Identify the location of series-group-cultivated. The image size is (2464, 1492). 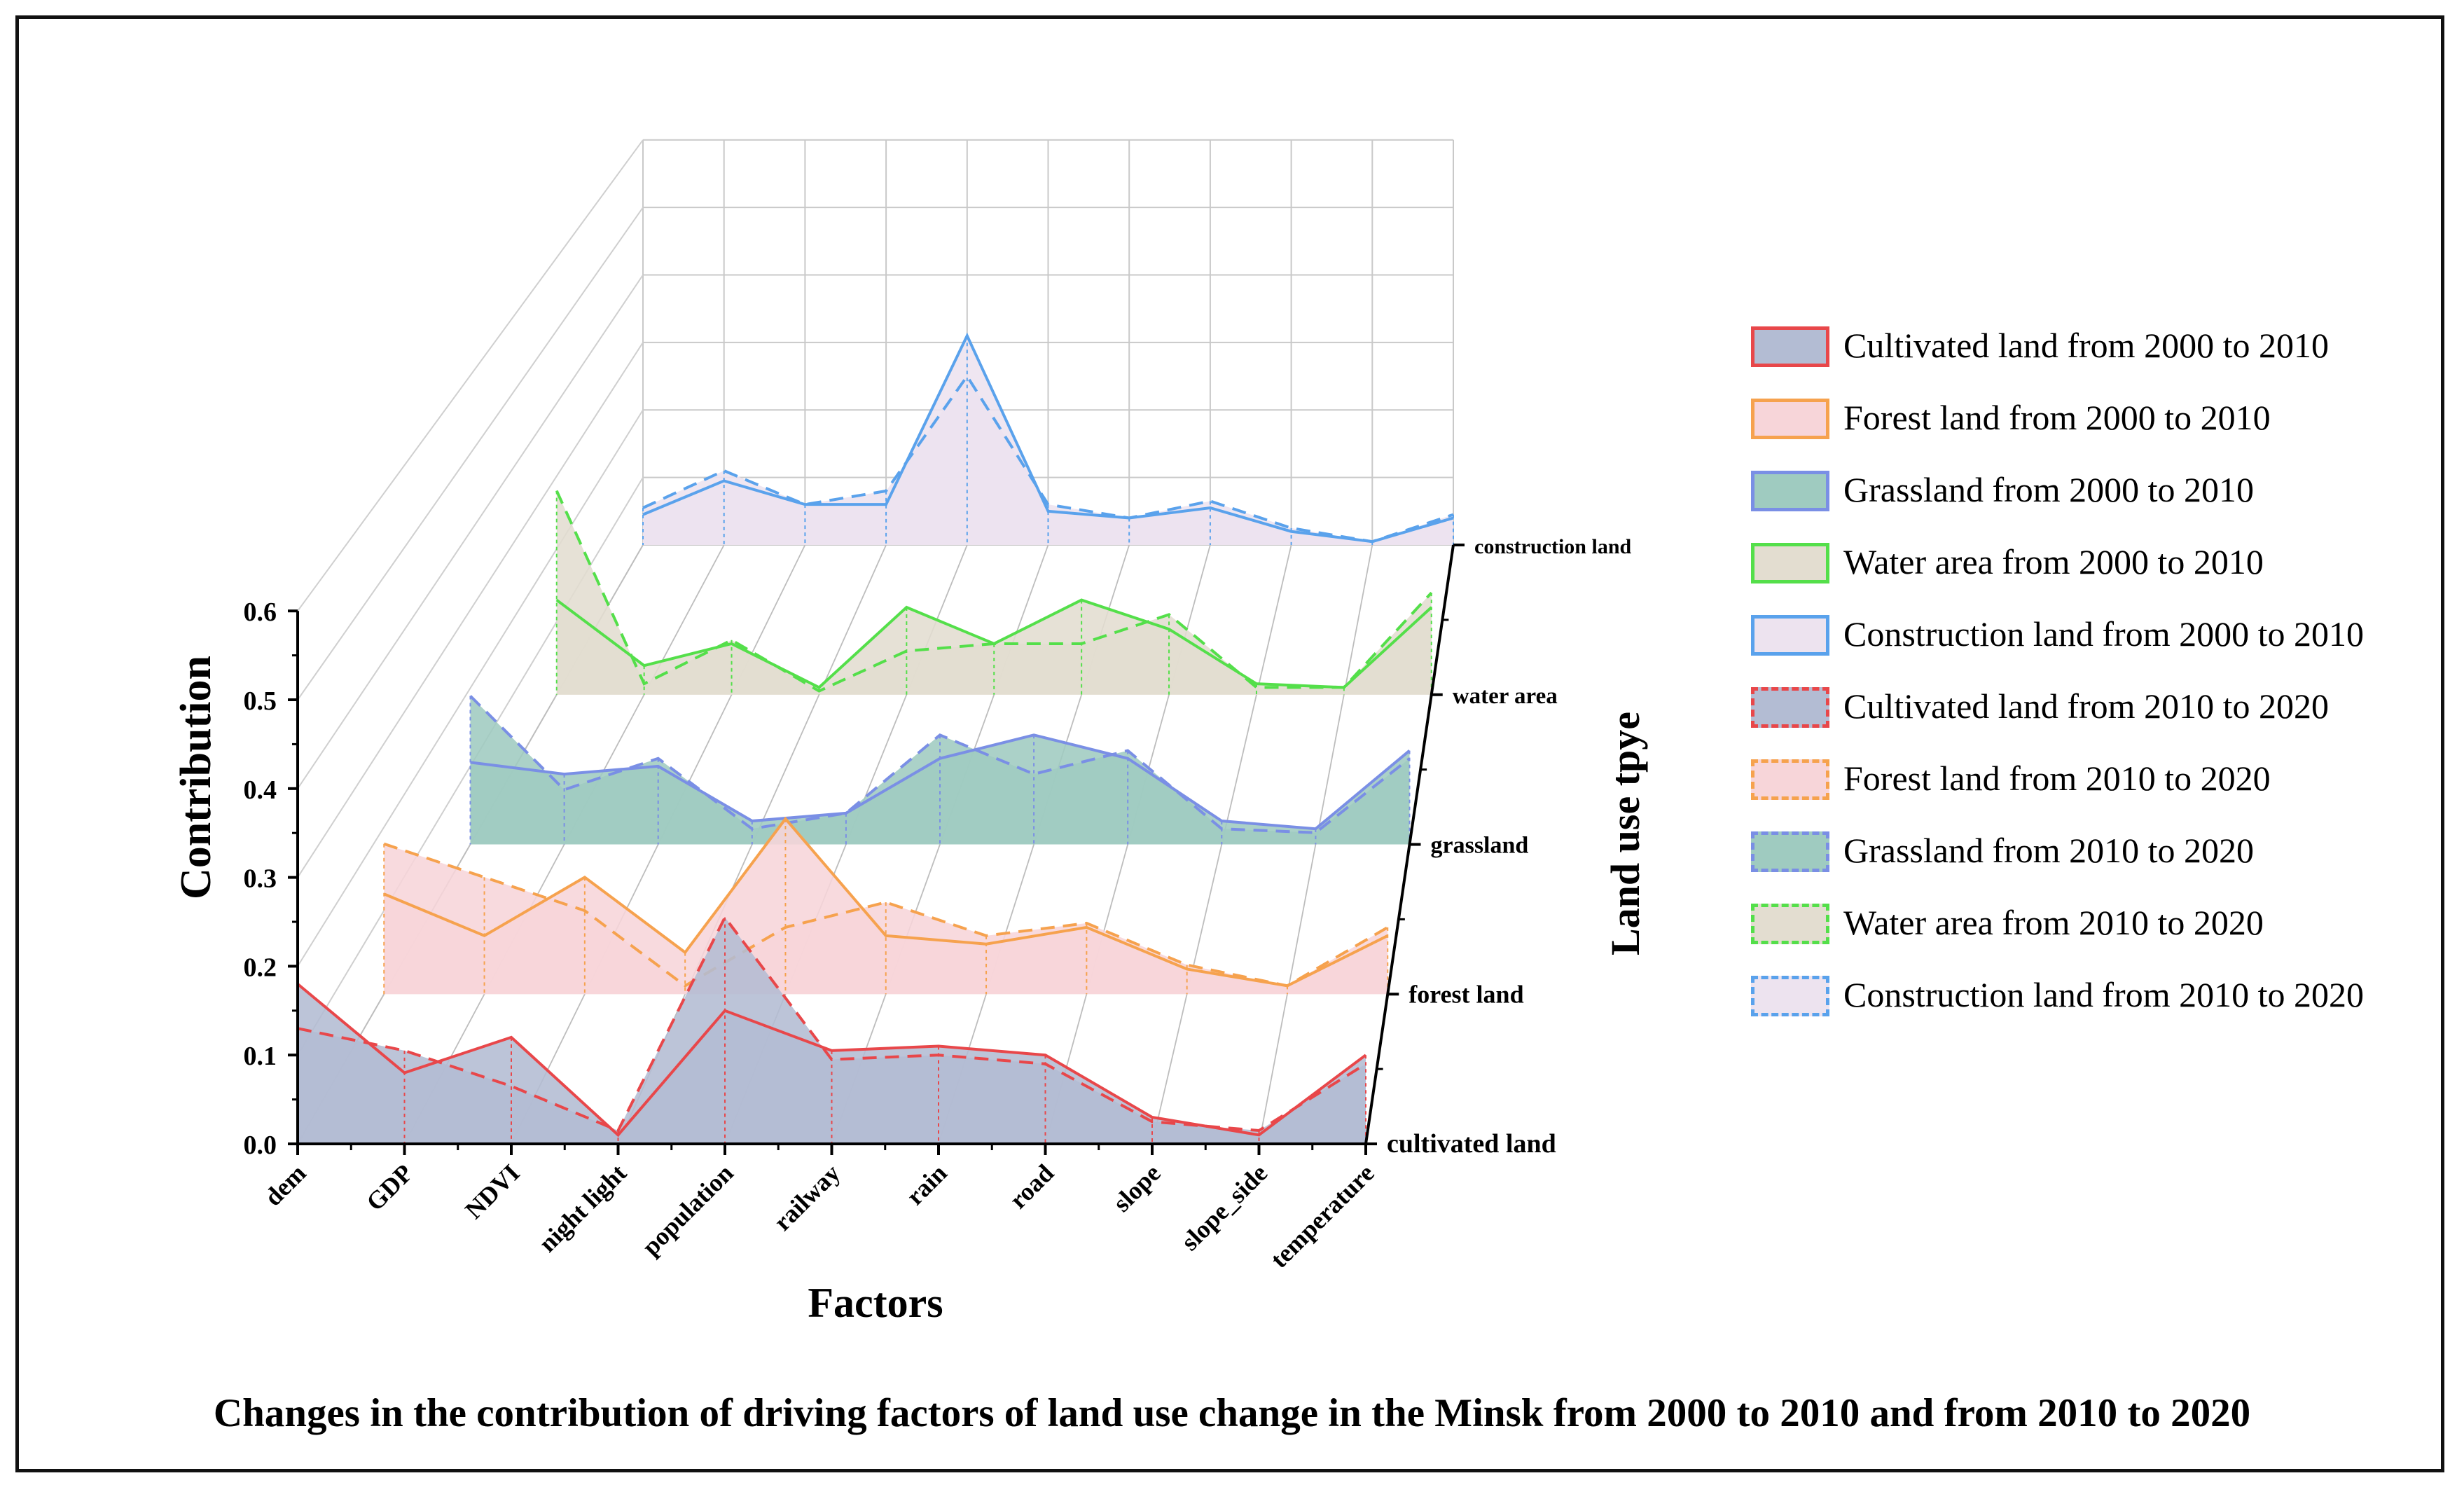
(831, 1029).